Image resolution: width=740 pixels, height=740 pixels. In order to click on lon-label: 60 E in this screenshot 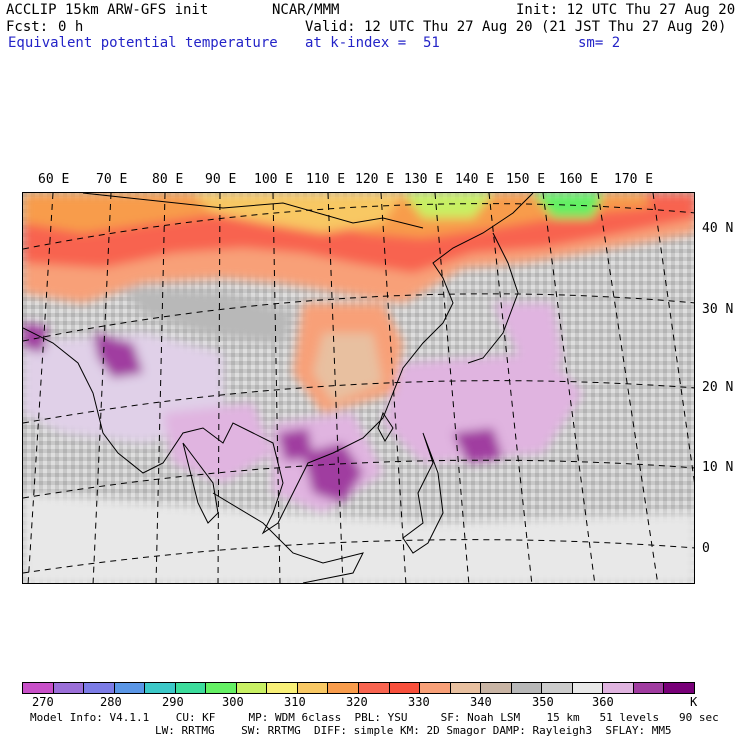, I will do `click(54, 179)`.